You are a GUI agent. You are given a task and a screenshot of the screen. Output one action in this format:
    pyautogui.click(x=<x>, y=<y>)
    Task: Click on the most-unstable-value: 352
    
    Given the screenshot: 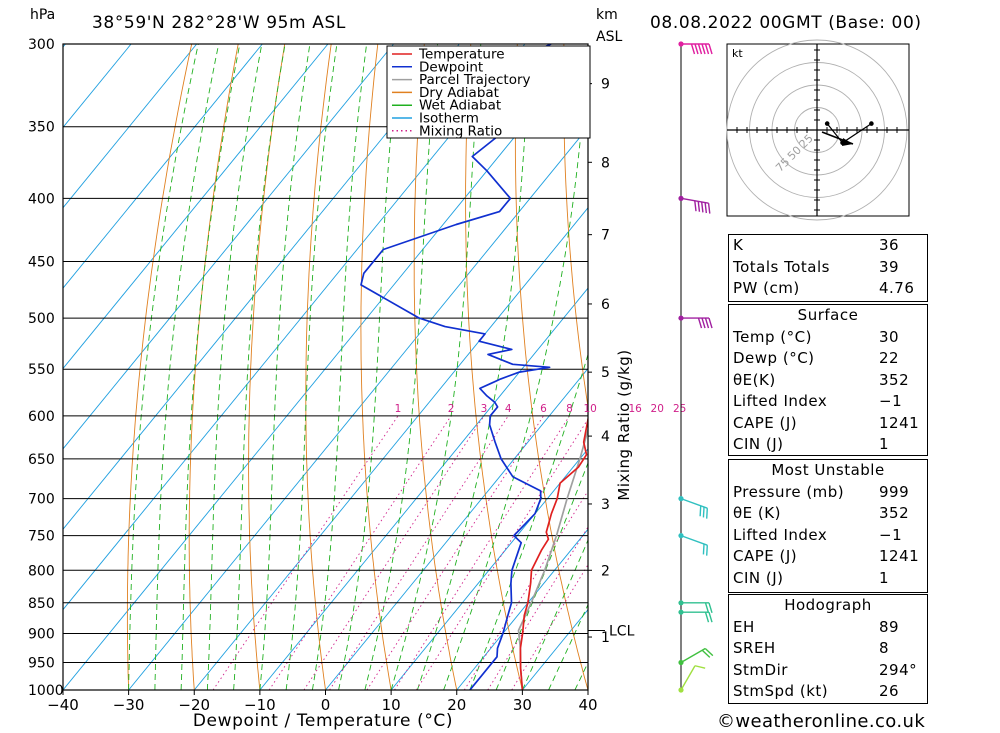 What is the action you would take?
    pyautogui.click(x=894, y=513)
    